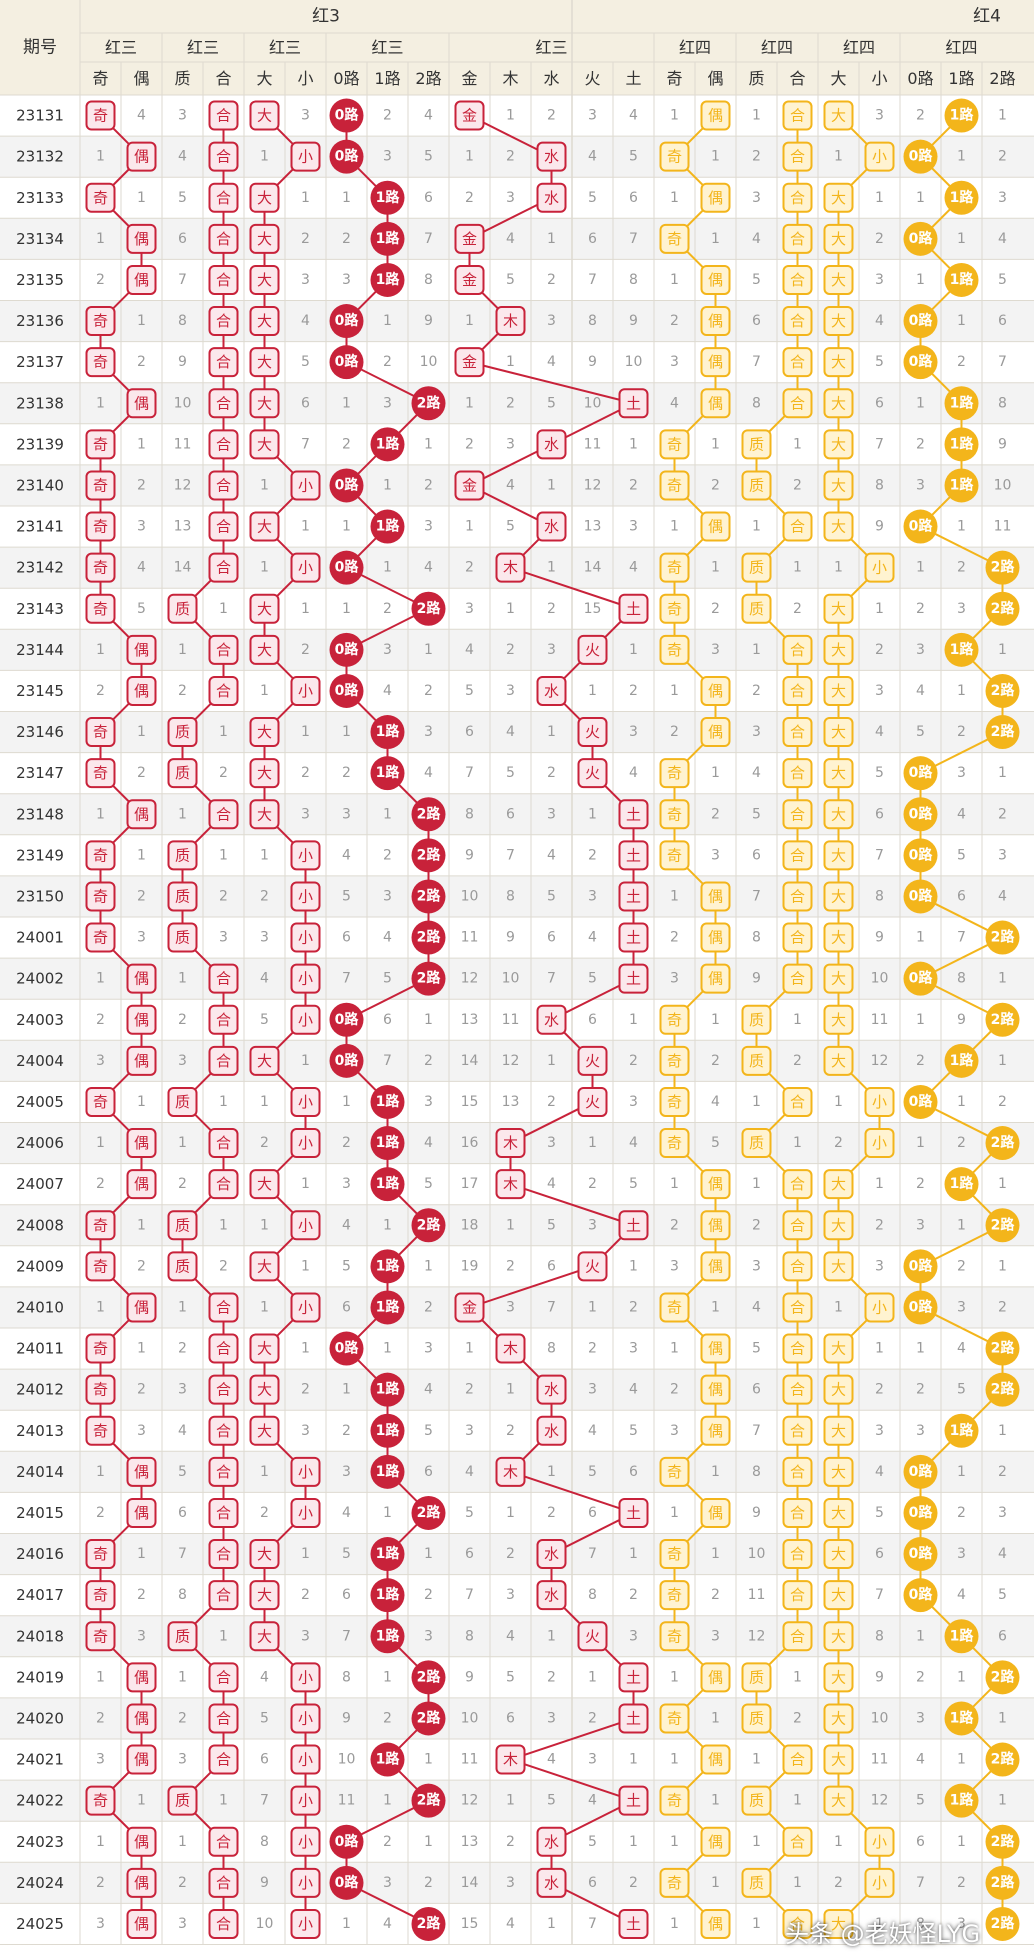 This screenshot has height=1958, width=1034. I want to click on miss-count: 7, so click(346, 1636).